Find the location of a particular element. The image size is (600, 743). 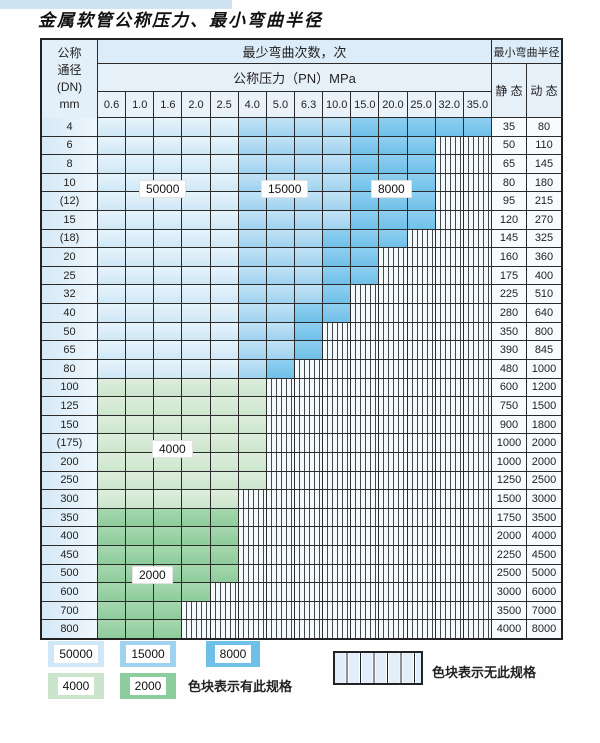

dn-cell: 25 is located at coordinates (70, 275).